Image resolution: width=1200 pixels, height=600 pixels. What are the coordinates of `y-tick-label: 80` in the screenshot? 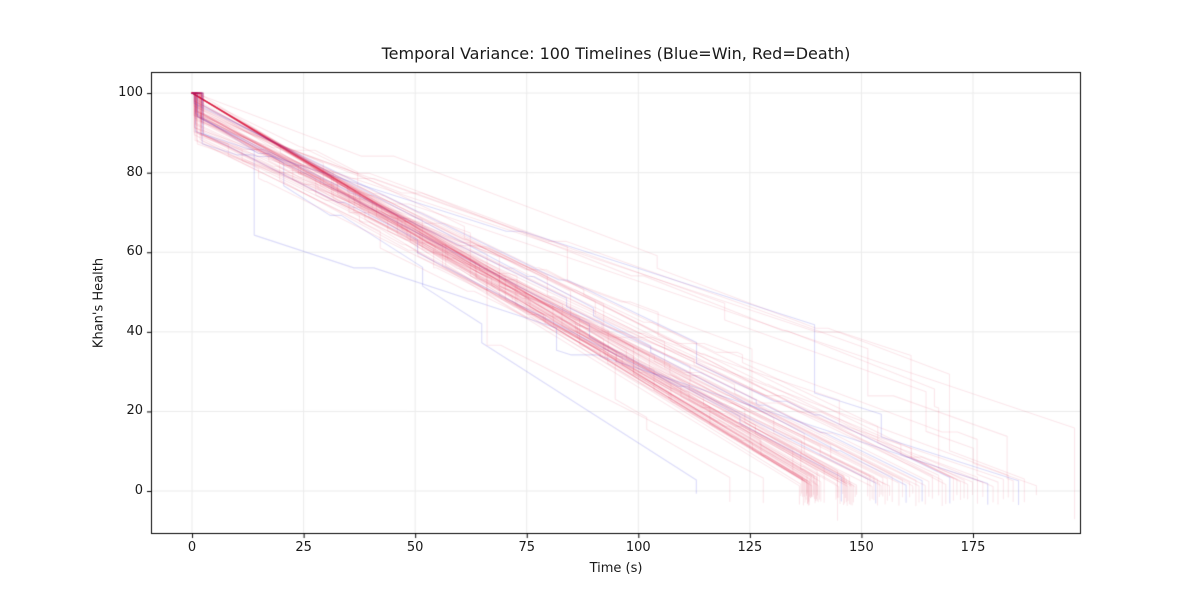 It's located at (134, 172).